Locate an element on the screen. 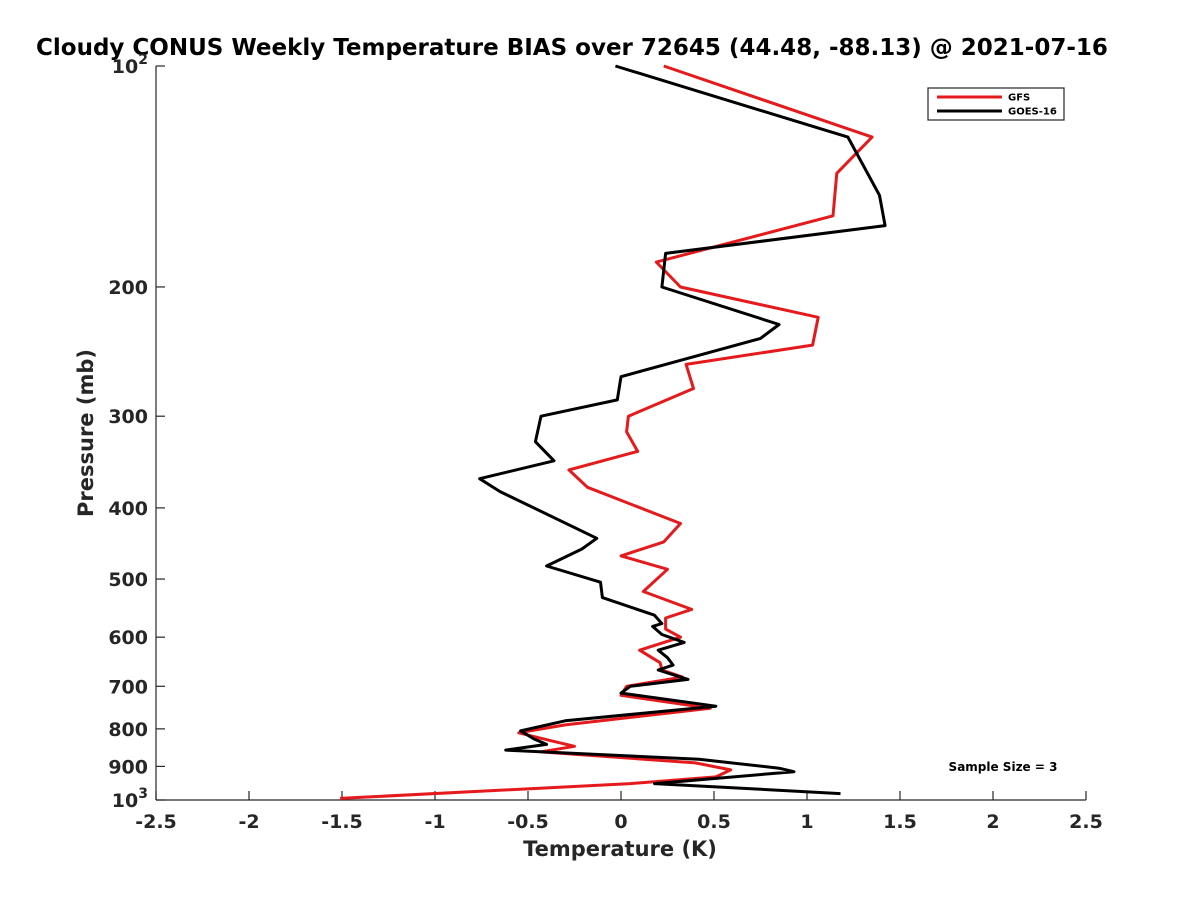  y-tick-label: 10³ is located at coordinates (130, 799).